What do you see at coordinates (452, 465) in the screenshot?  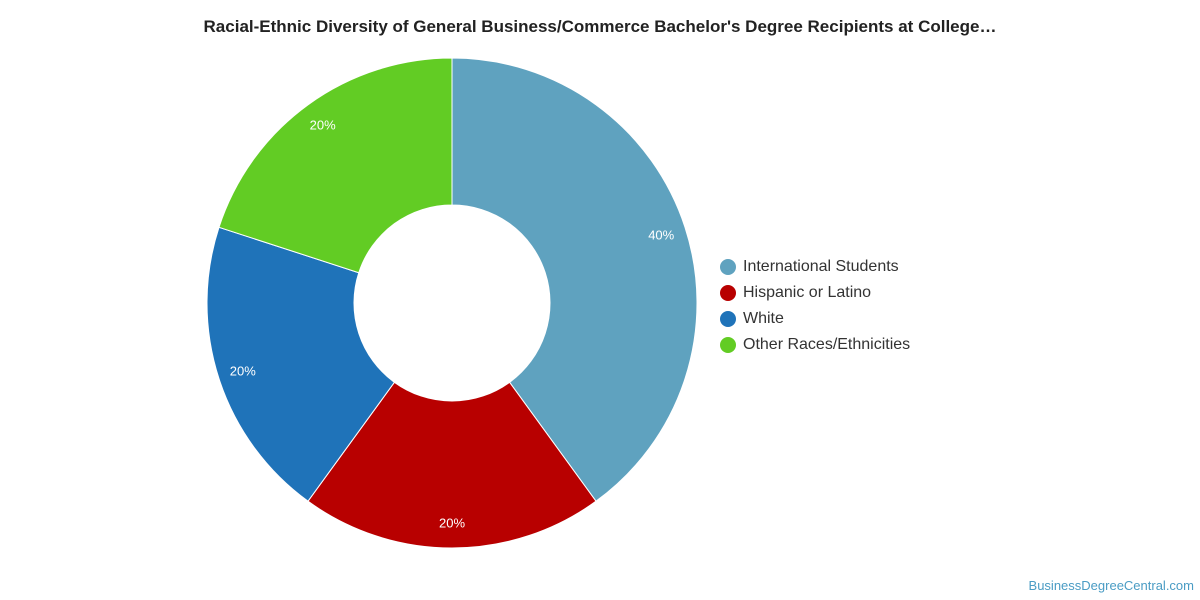 I see `slice-hispanic-or-latino` at bounding box center [452, 465].